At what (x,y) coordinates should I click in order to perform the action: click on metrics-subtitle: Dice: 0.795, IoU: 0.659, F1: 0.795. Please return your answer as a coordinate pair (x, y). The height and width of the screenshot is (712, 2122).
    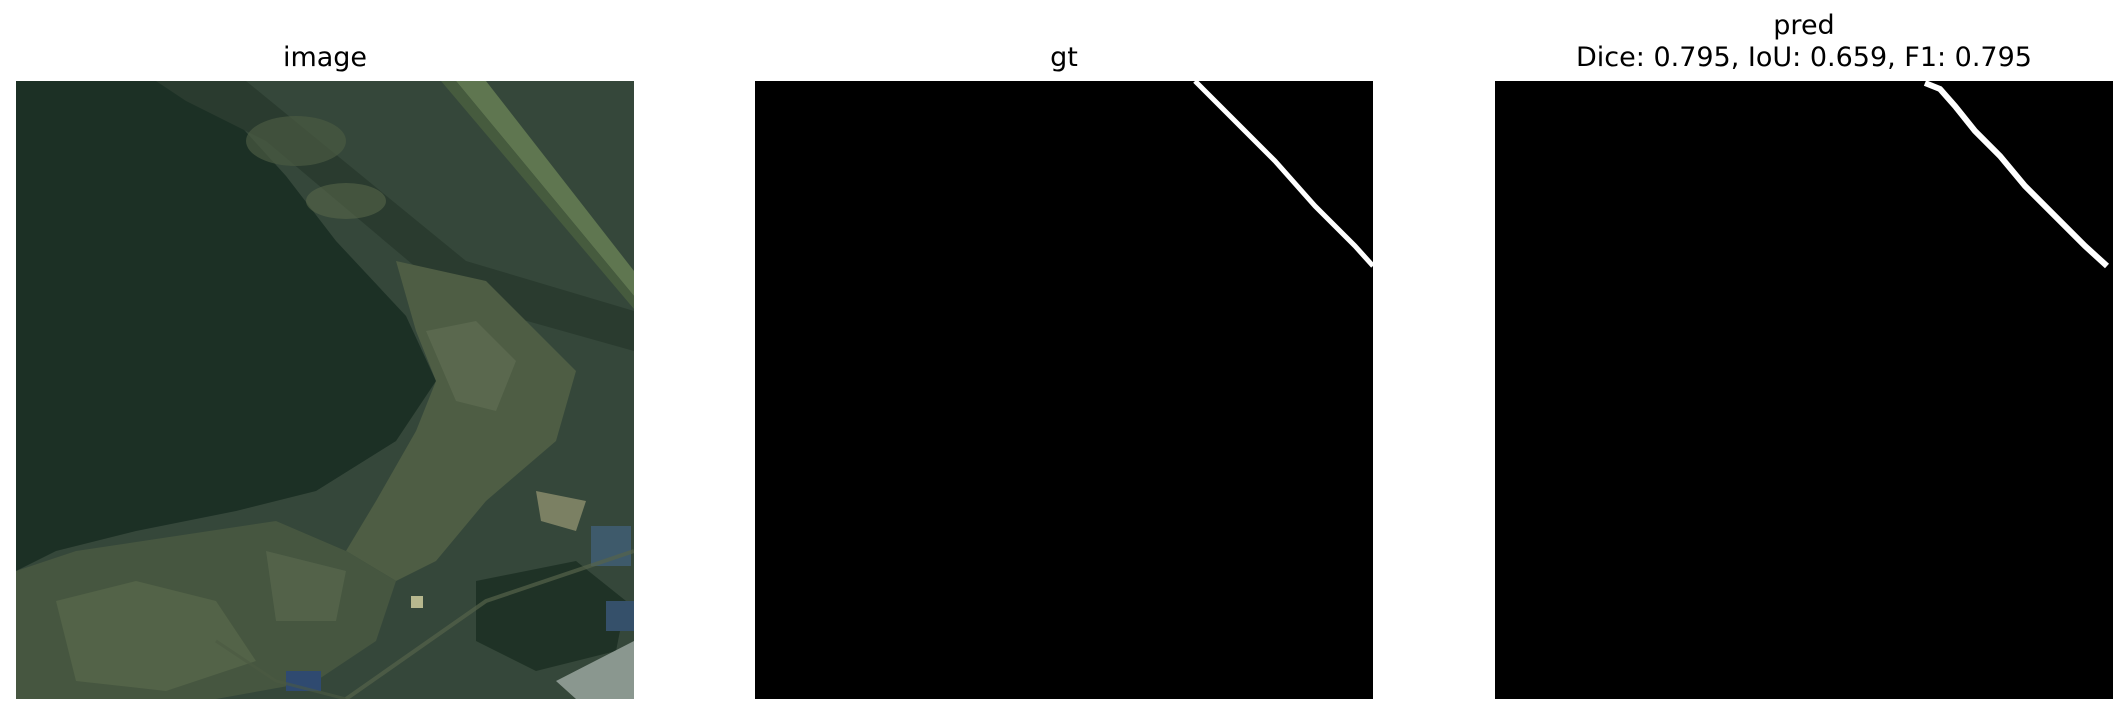
    Looking at the image, I should click on (1804, 57).